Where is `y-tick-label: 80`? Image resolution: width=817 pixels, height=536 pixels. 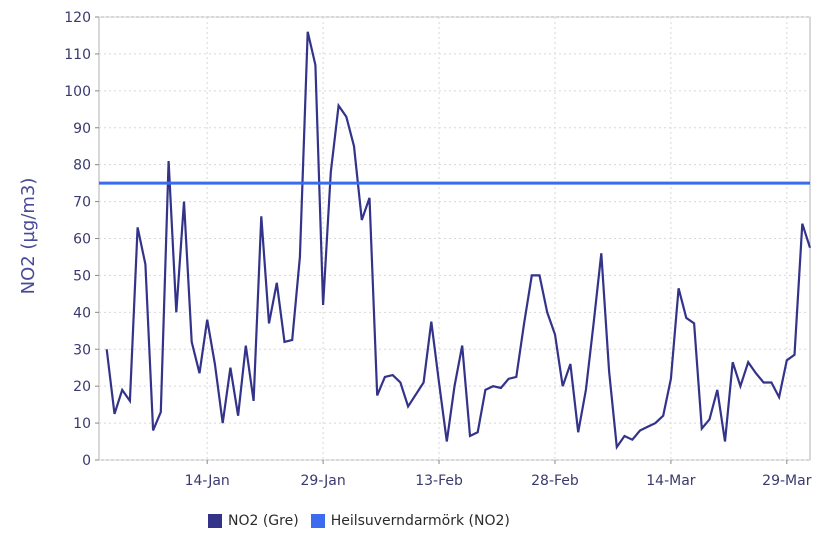
y-tick-label: 80 is located at coordinates (82, 166).